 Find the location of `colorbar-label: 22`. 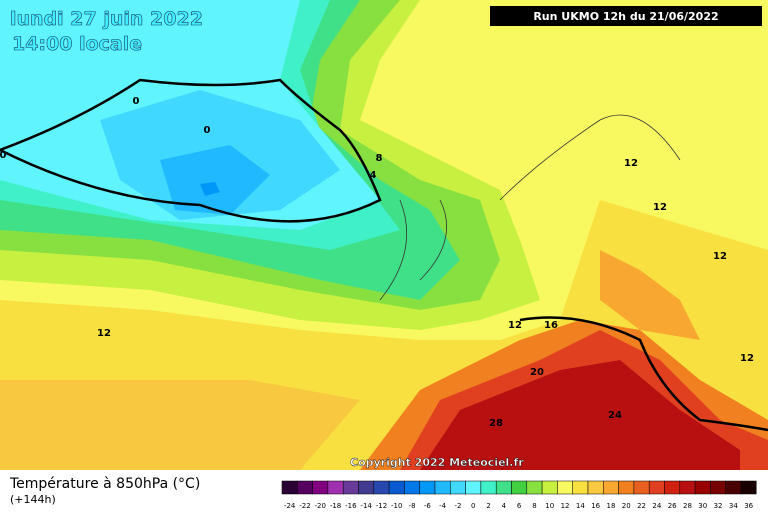

colorbar-label: 22 is located at coordinates (641, 506).